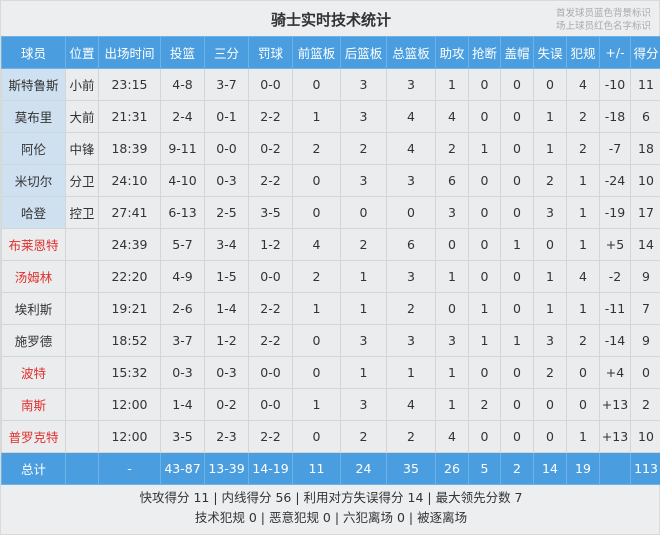  Describe the element at coordinates (129, 116) in the screenshot. I see `stat-cell: 21:31` at that location.